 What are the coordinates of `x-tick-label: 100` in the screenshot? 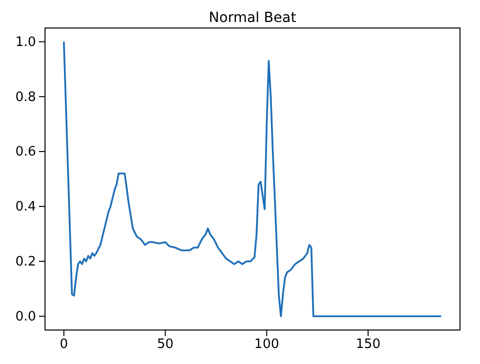 It's located at (267, 344).